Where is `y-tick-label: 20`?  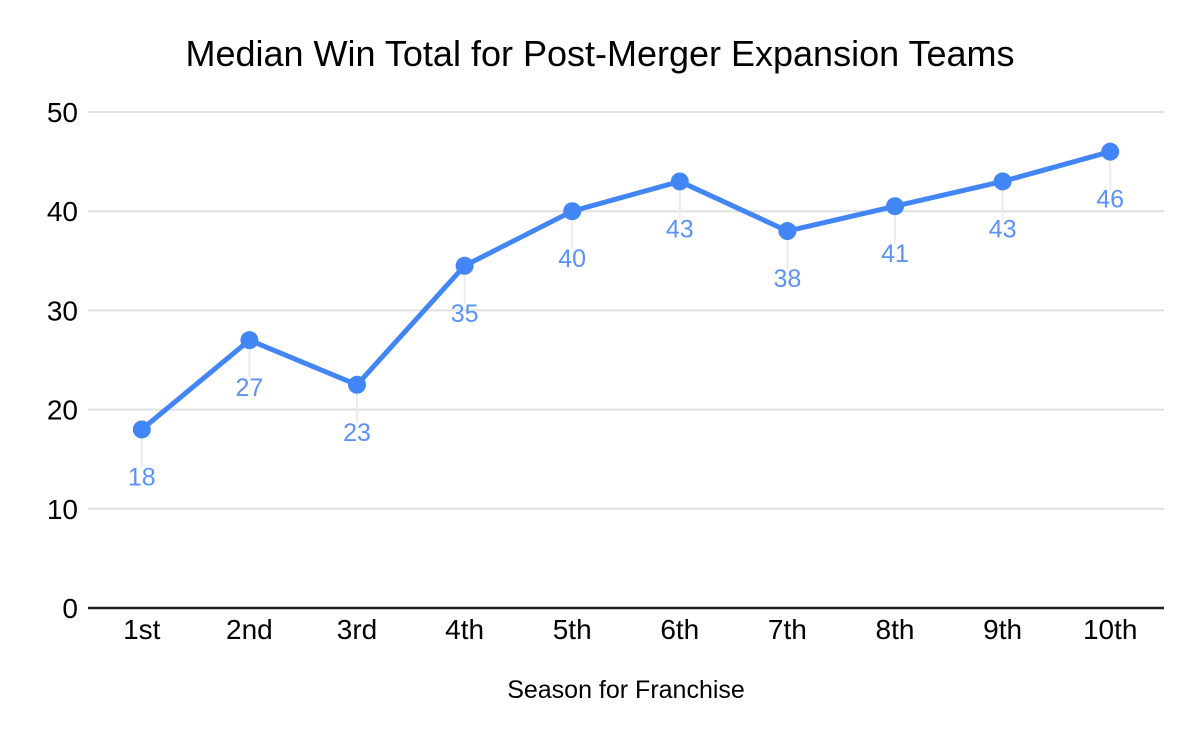
y-tick-label: 20 is located at coordinates (62, 410).